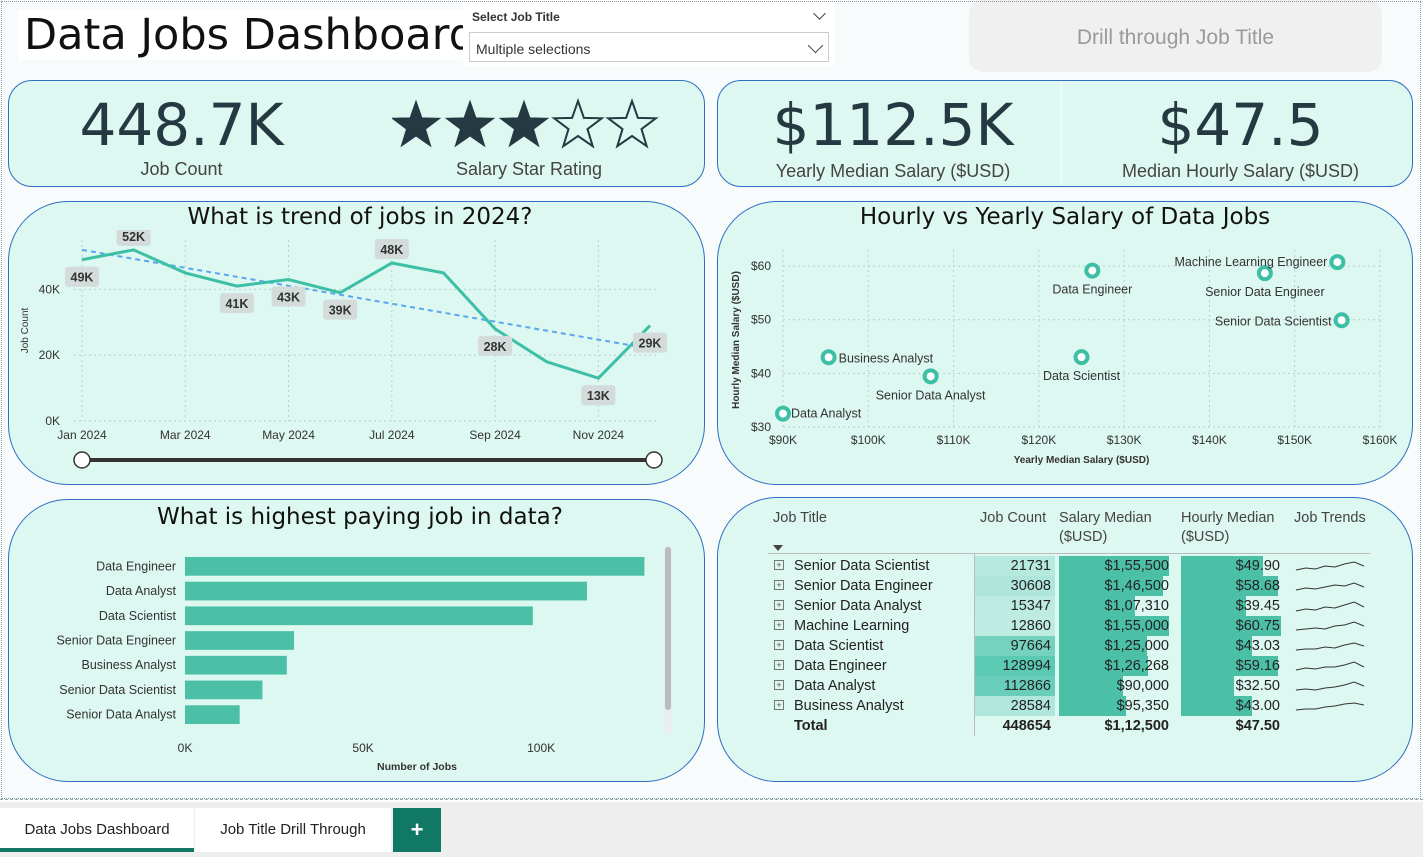  I want to click on scrollbar-thumb, so click(668, 628).